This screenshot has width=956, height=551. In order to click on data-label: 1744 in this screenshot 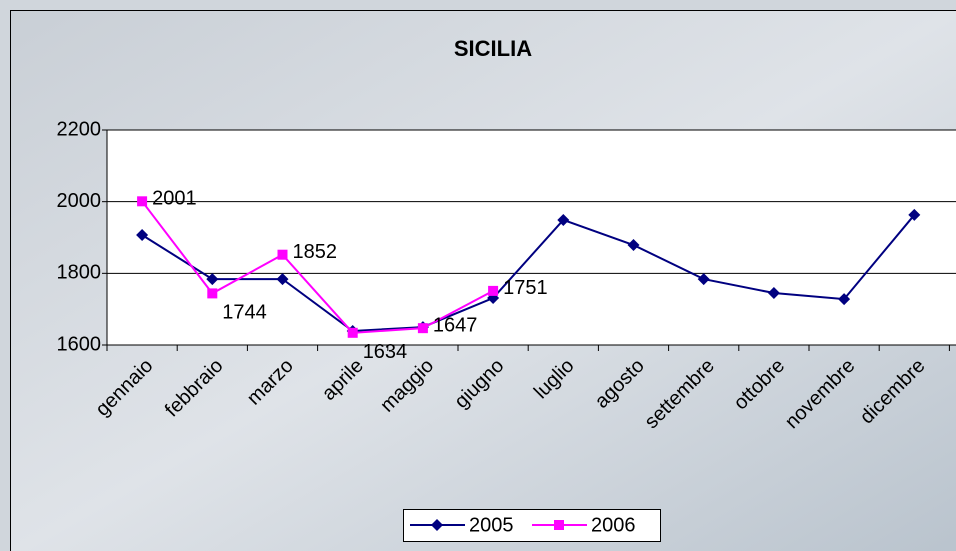, I will do `click(244, 313)`.